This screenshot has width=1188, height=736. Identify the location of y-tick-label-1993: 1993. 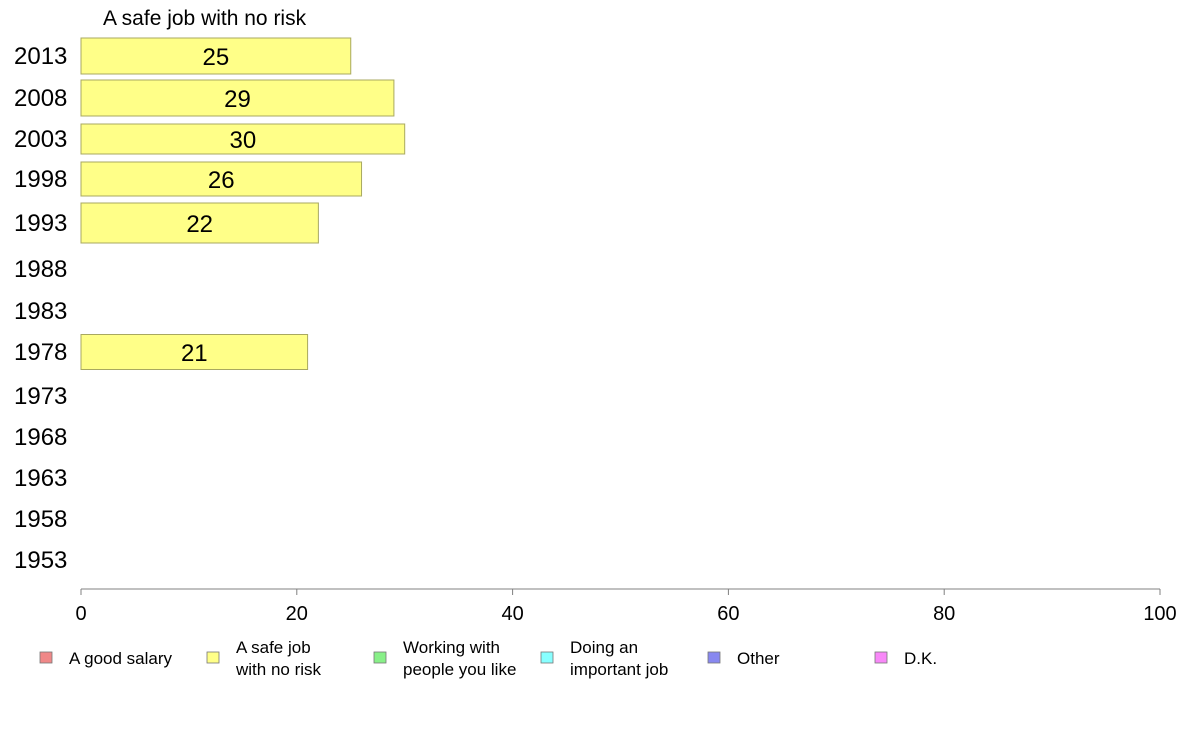
(40, 223).